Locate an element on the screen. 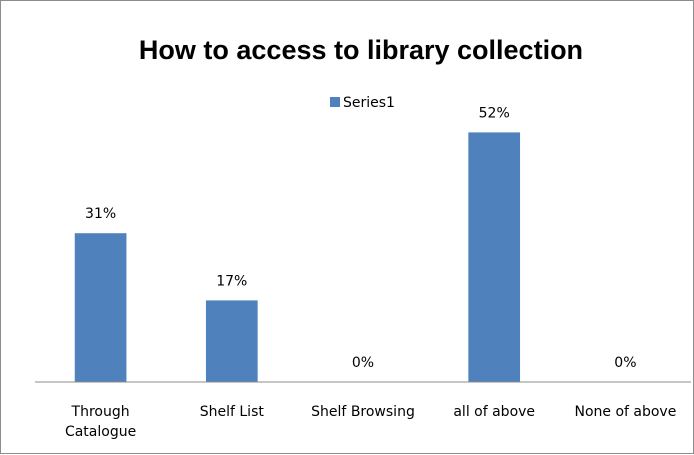 This screenshot has height=455, width=694. chart-title: How to access to library collection is located at coordinates (361, 50).